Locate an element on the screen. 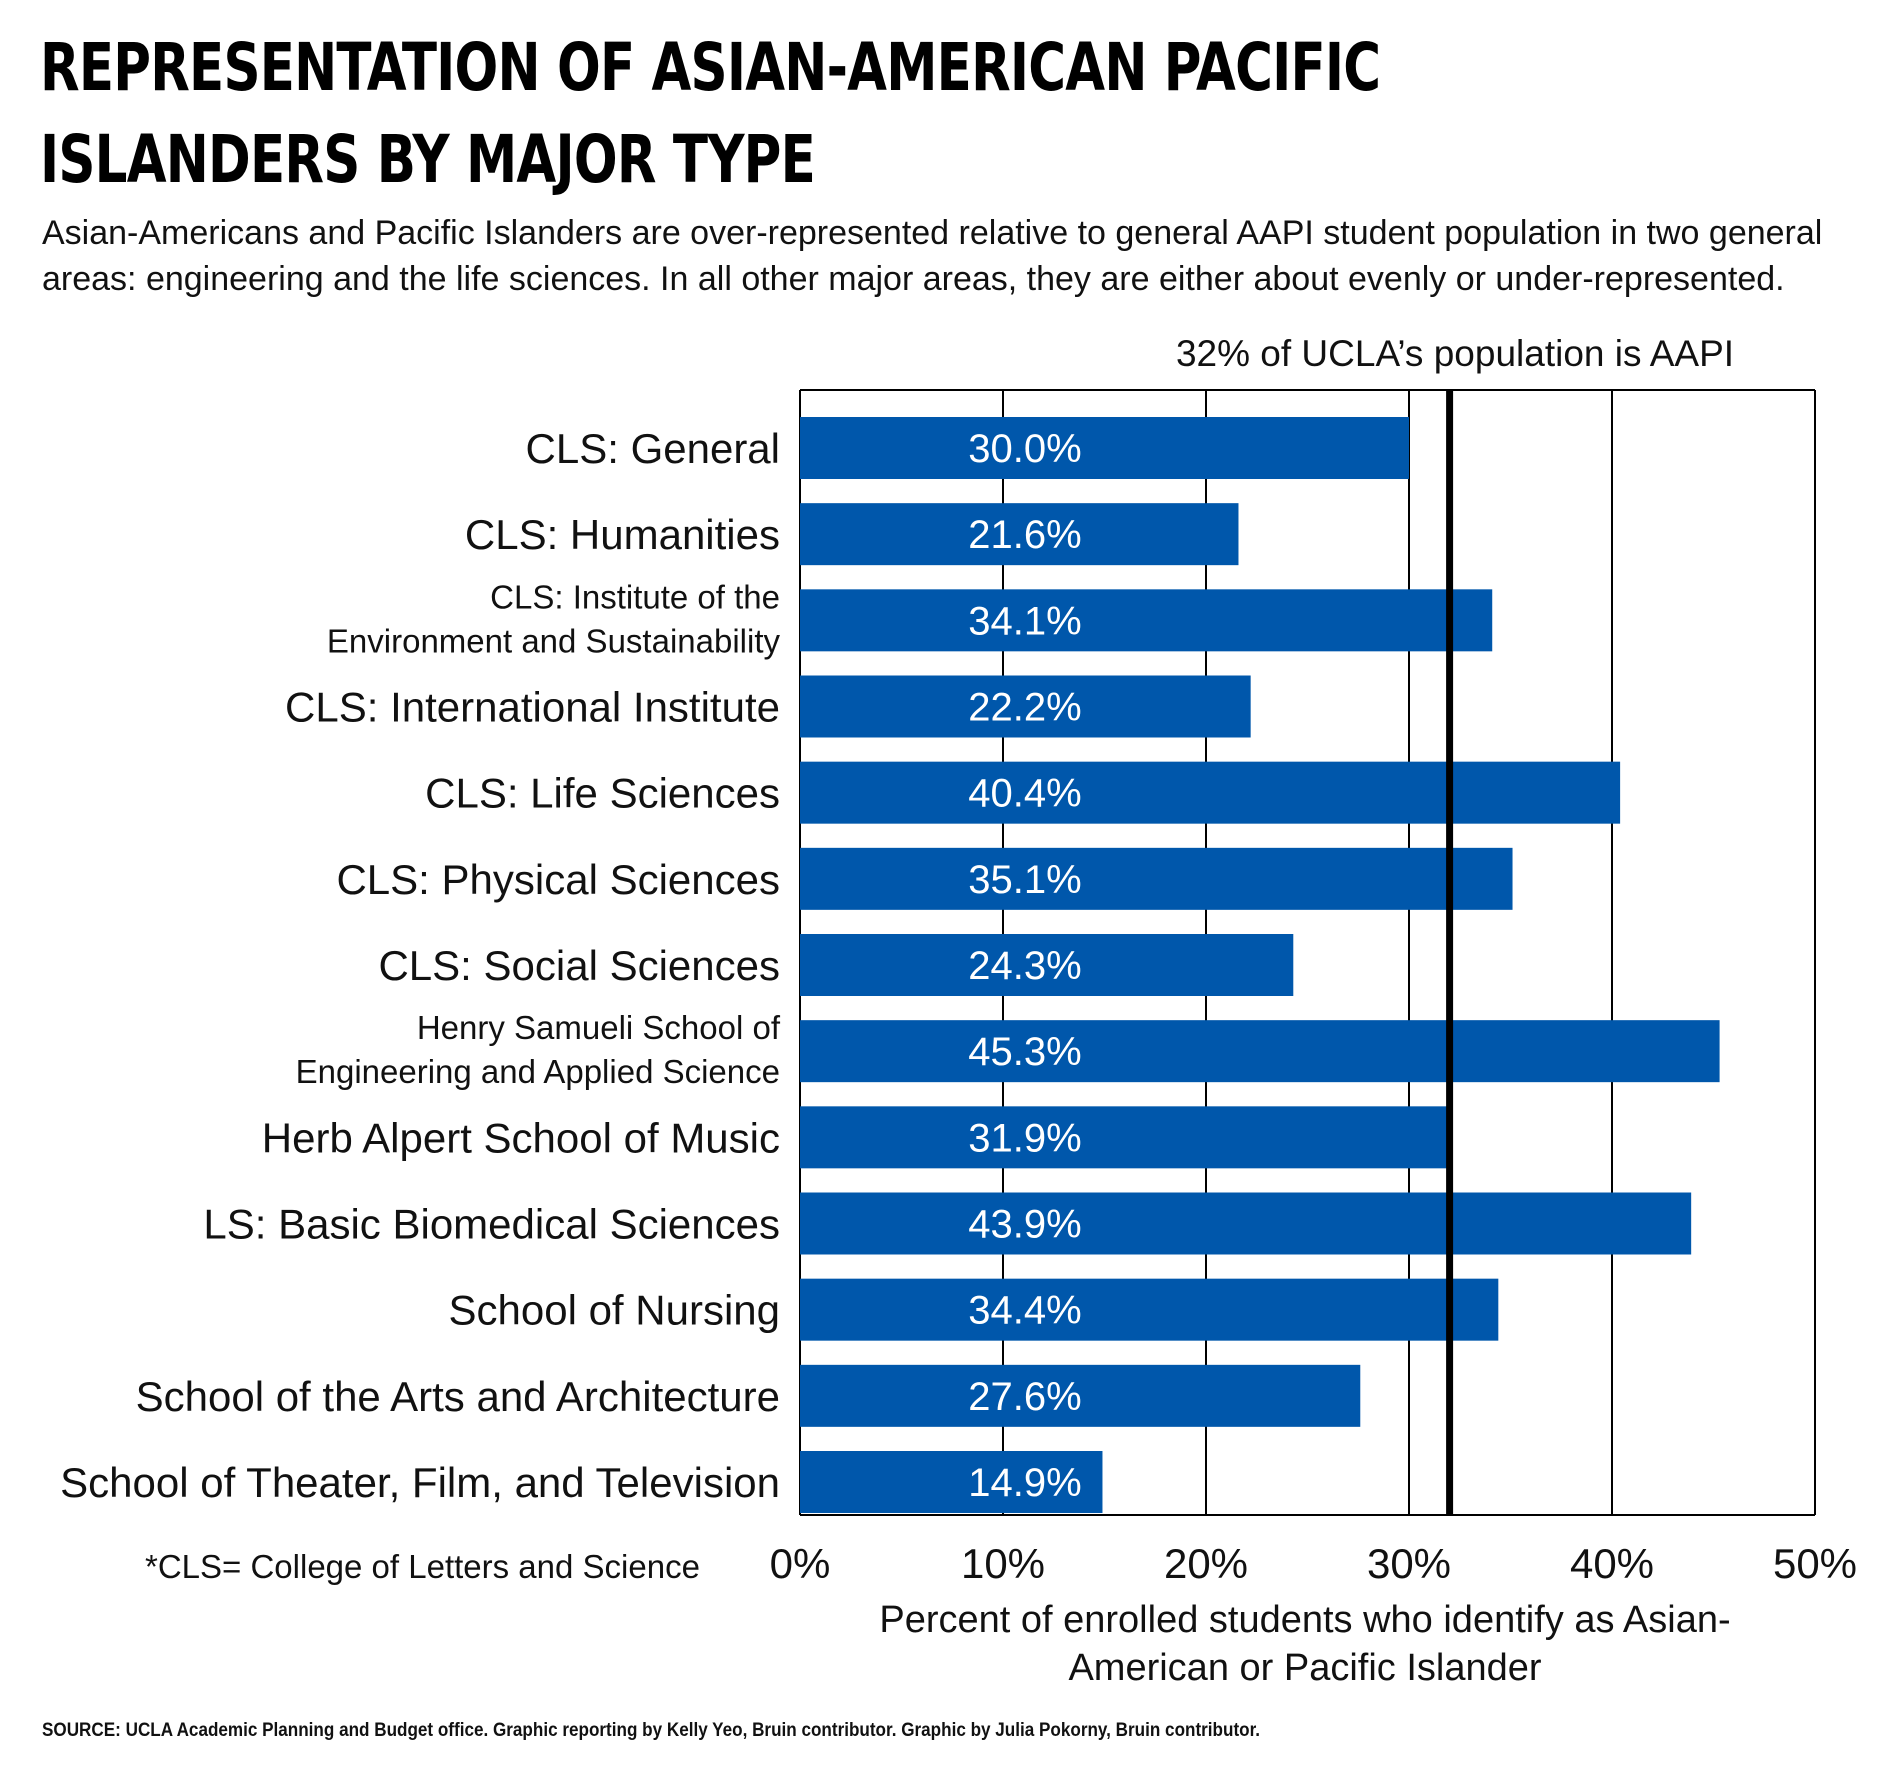 The height and width of the screenshot is (1767, 1894). bar-value-label: 22.2% is located at coordinates (1024, 708).